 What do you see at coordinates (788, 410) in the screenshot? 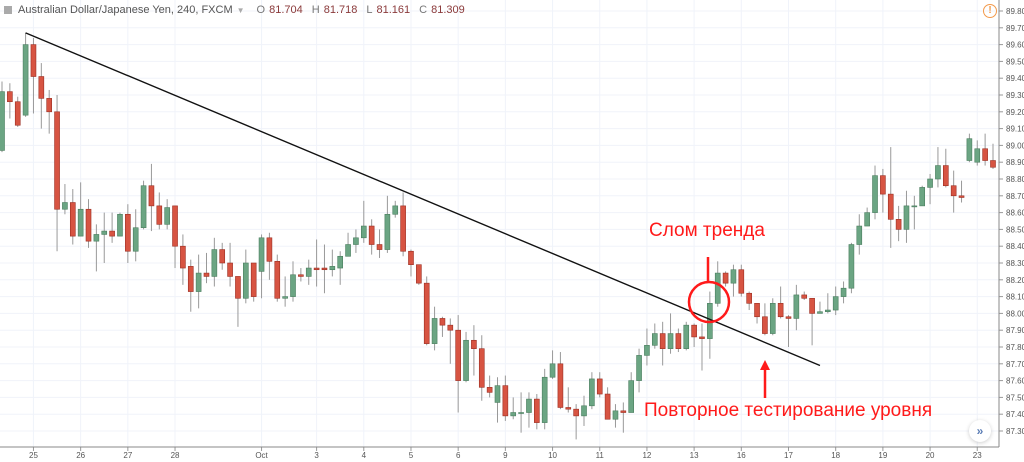
I see `annotation-retest: Повторное тестирование уровня` at bounding box center [788, 410].